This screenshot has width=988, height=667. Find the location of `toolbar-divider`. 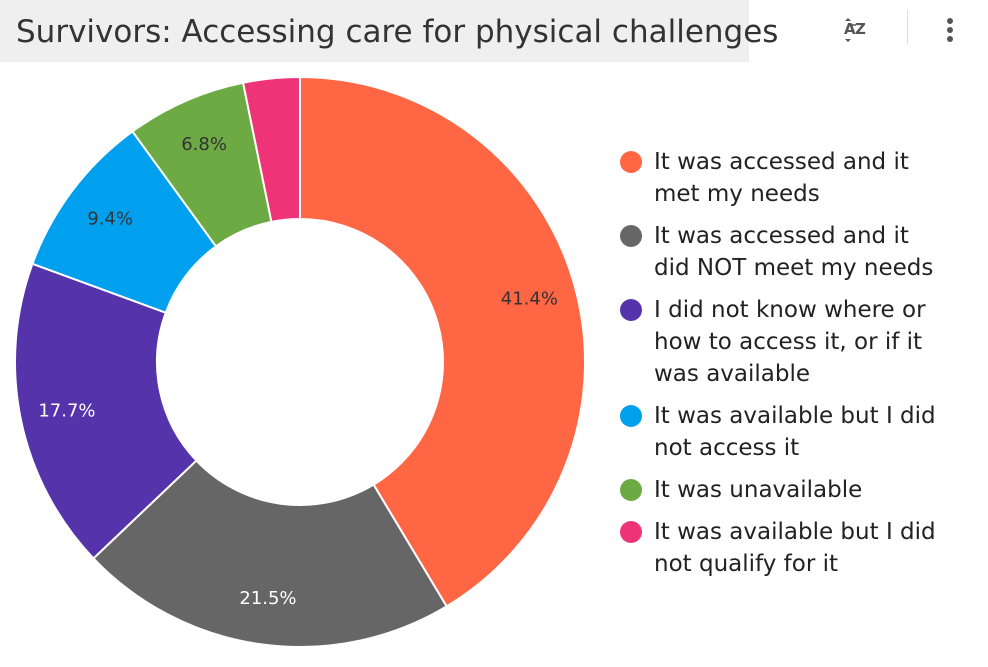

toolbar-divider is located at coordinates (907, 27).